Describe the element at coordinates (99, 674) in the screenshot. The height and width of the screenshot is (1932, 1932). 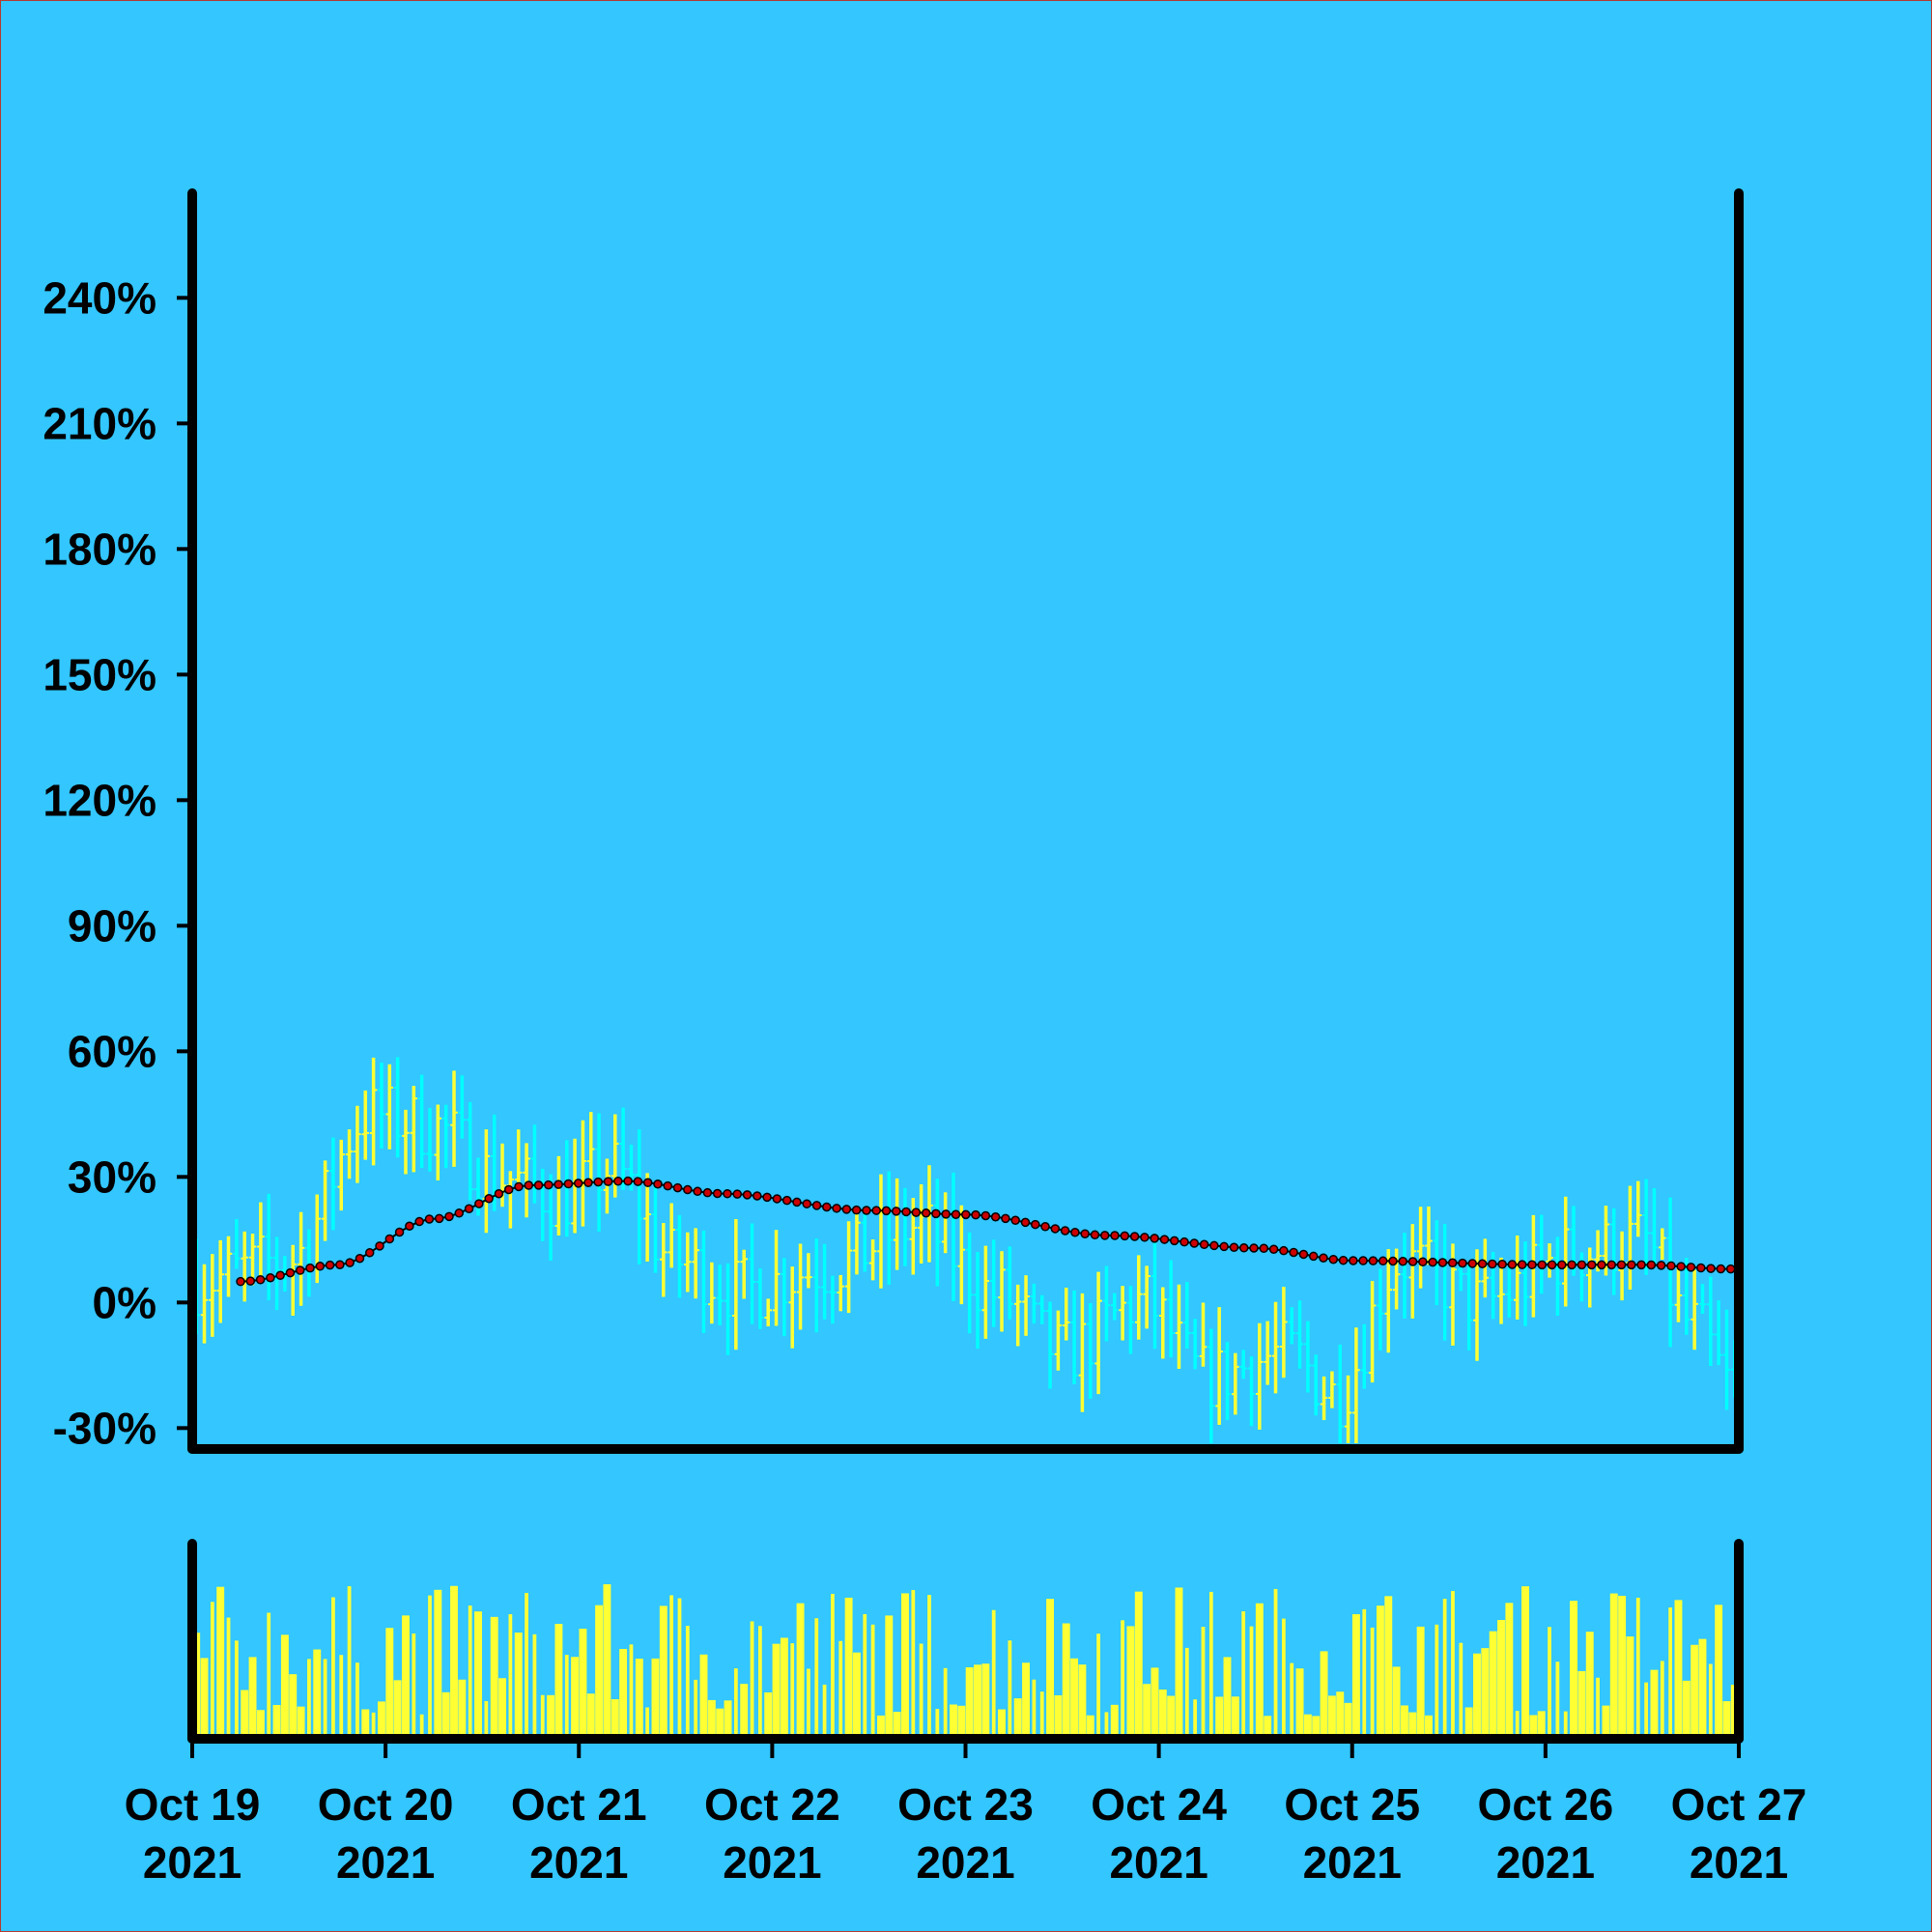
I see `y-tick-label: 150%` at that location.